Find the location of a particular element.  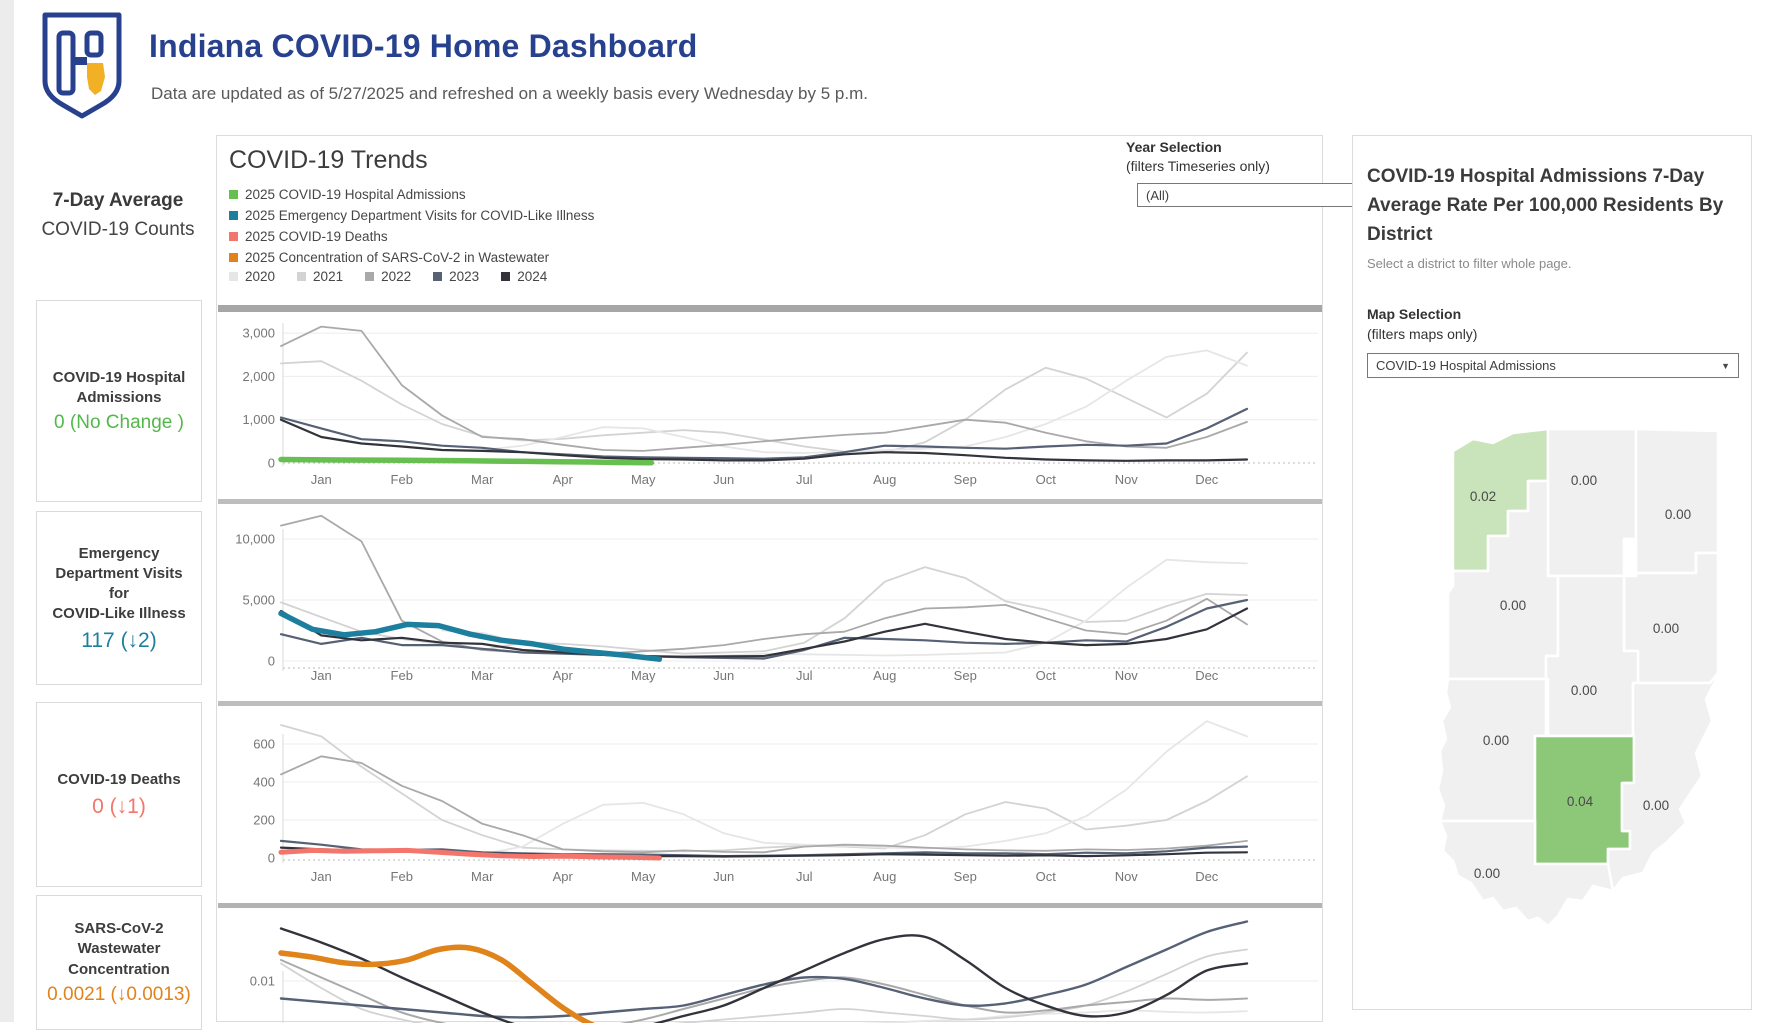

left-gutter is located at coordinates (7, 511).